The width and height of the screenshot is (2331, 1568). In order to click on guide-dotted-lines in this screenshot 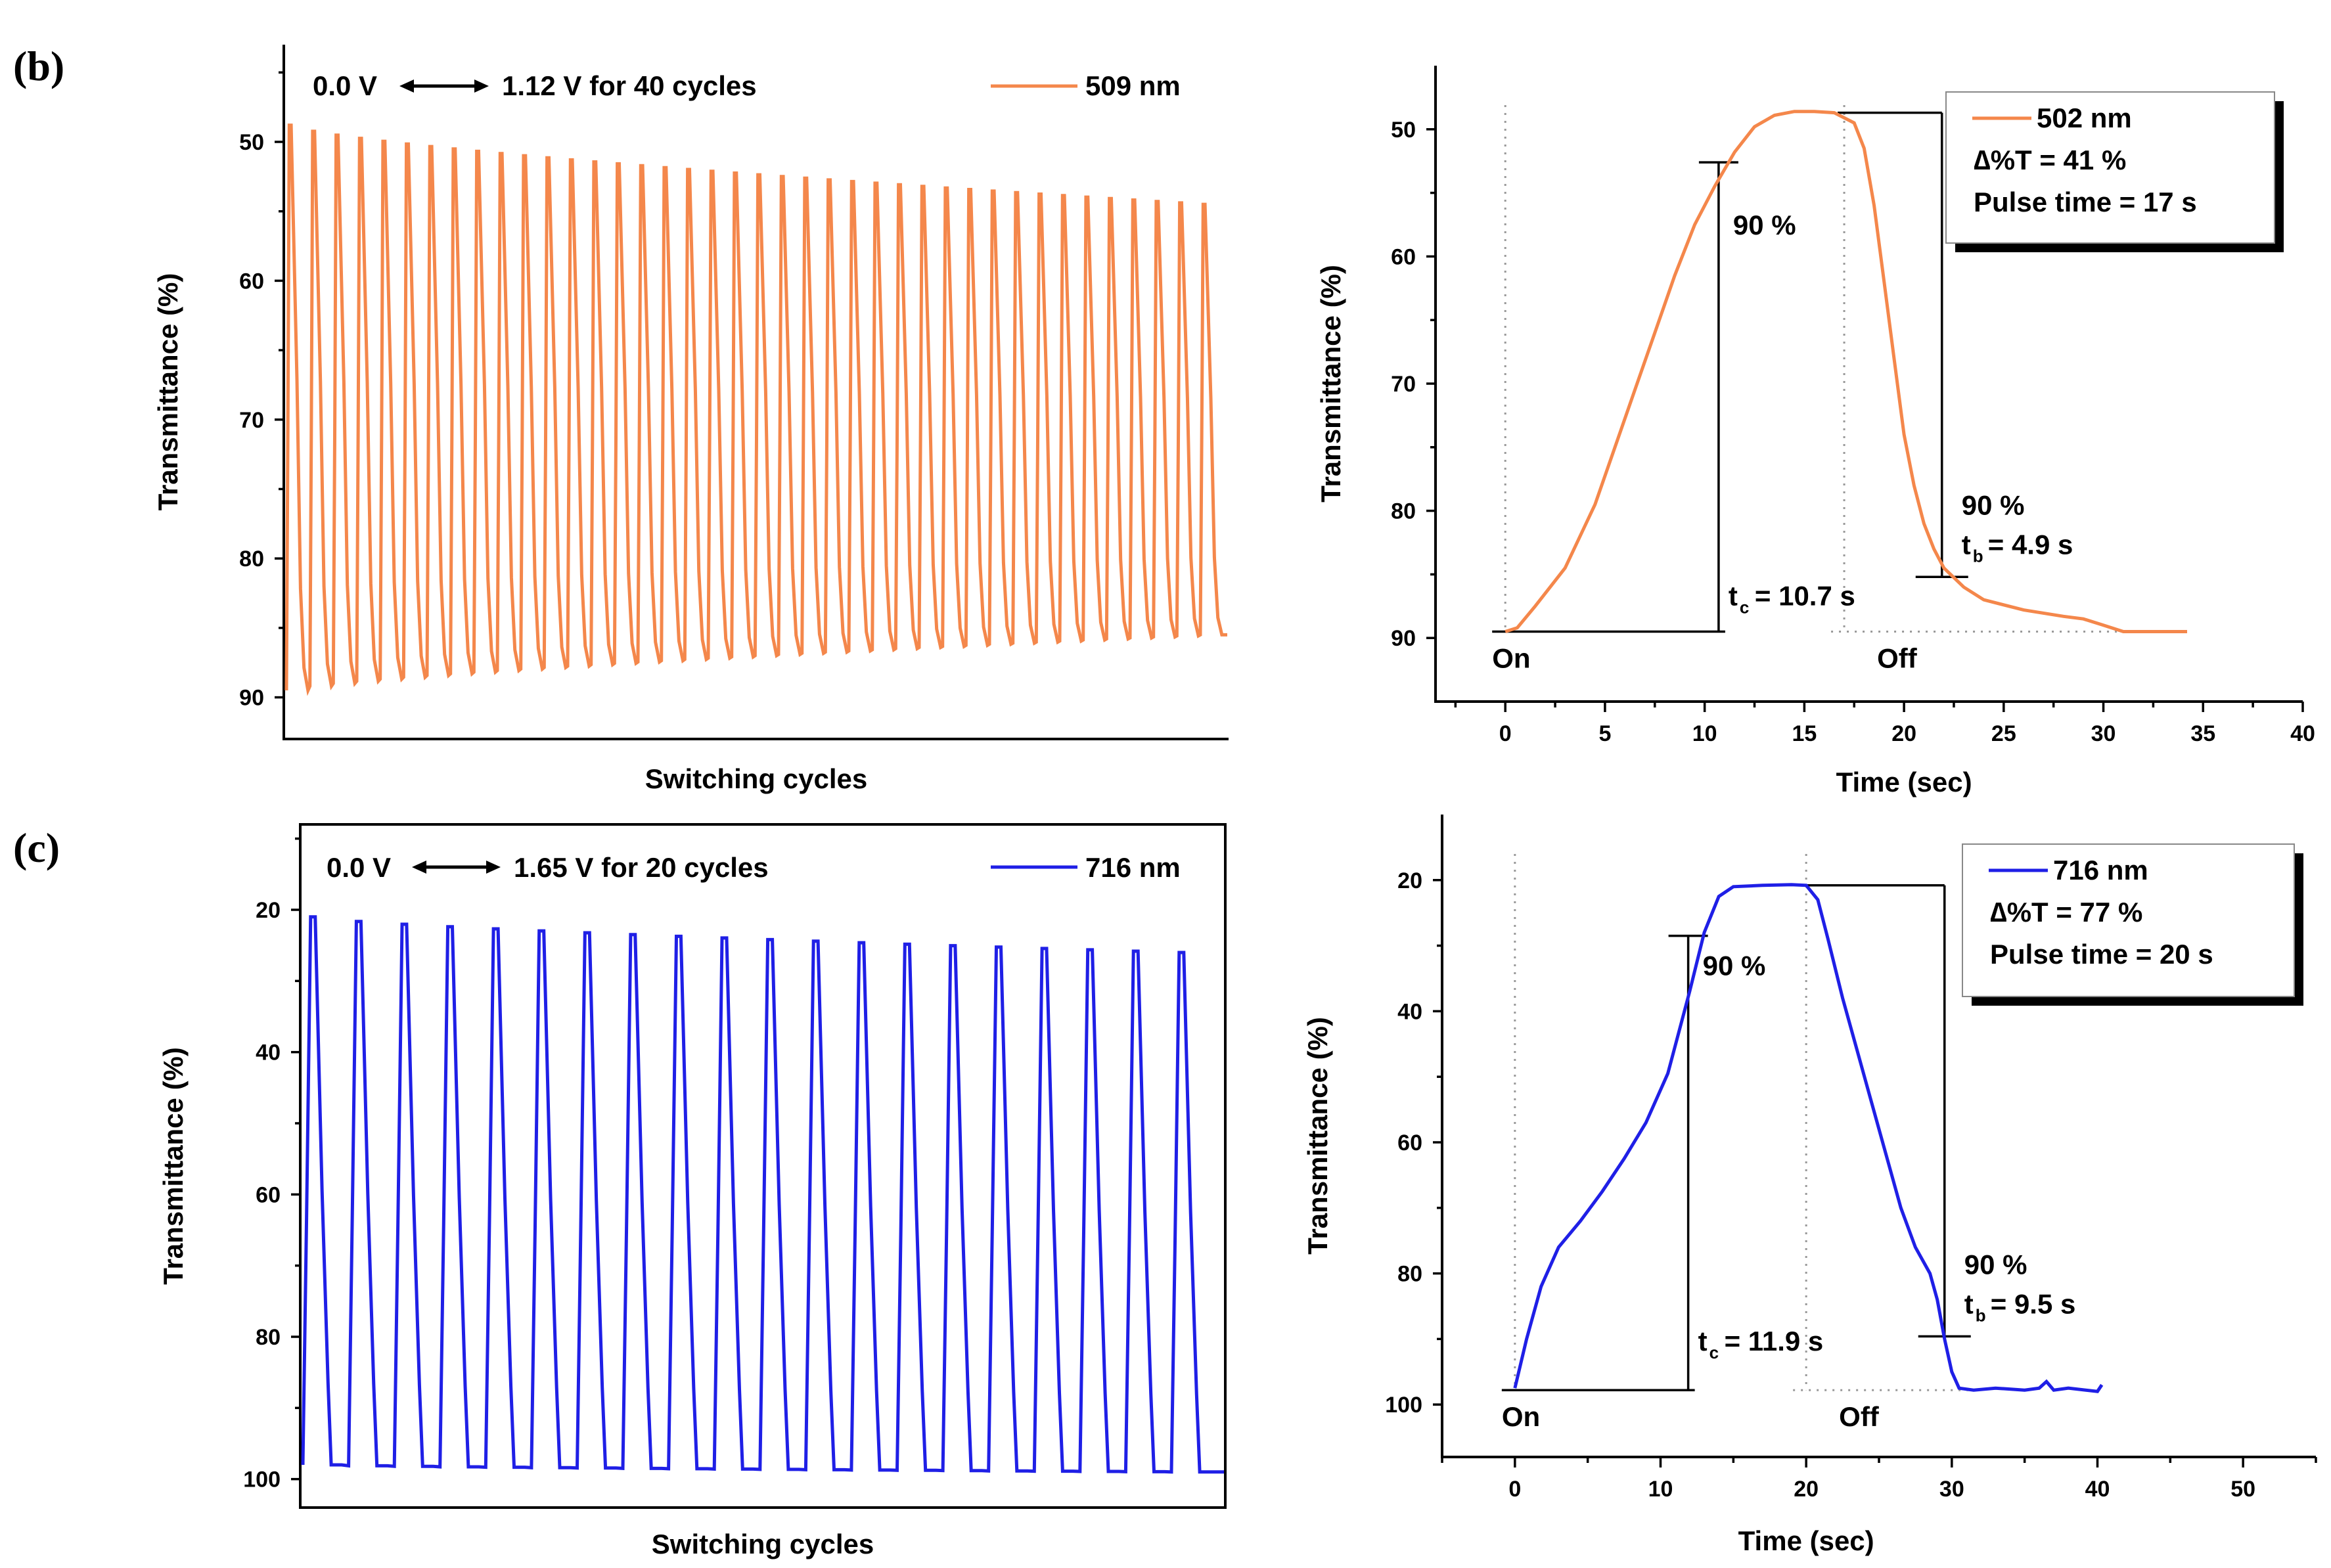, I will do `click(1748, 1122)`.